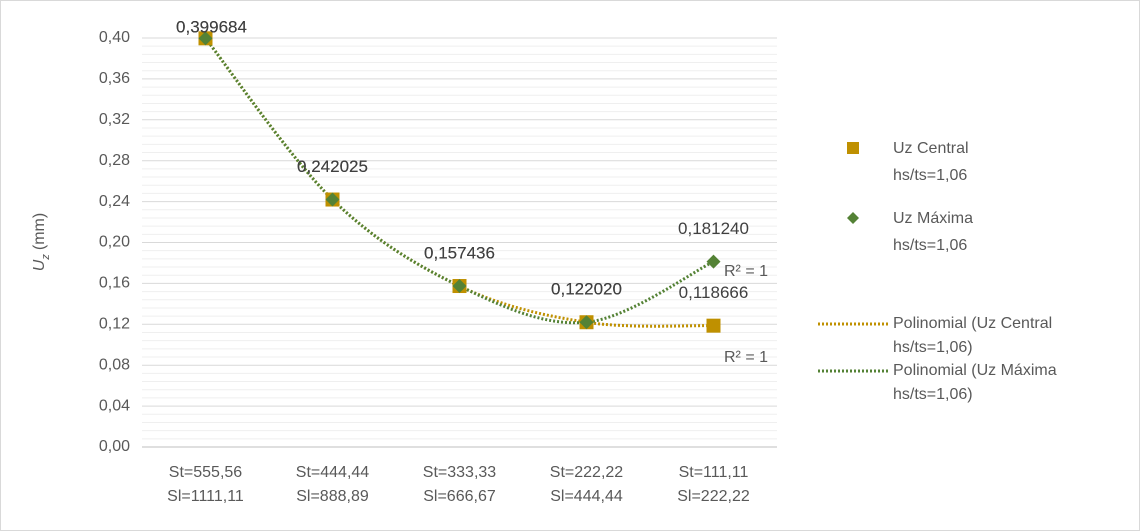  What do you see at coordinates (114, 242) in the screenshot?
I see `y-tick-label: 0,20` at bounding box center [114, 242].